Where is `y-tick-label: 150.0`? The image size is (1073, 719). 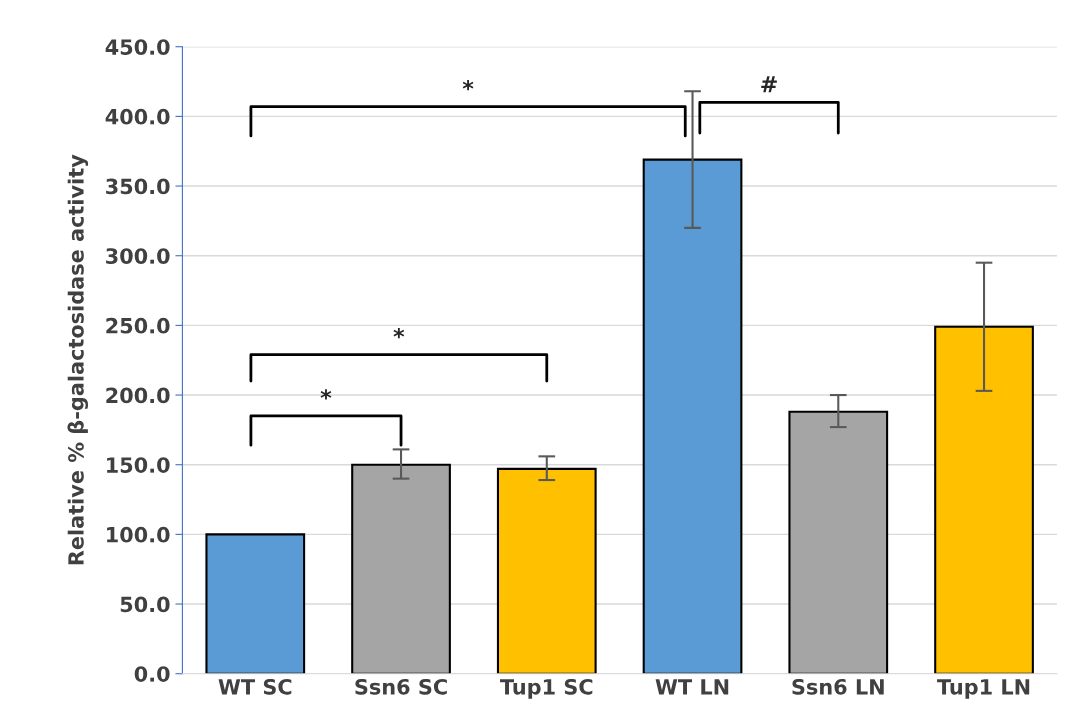 y-tick-label: 150.0 is located at coordinates (138, 465).